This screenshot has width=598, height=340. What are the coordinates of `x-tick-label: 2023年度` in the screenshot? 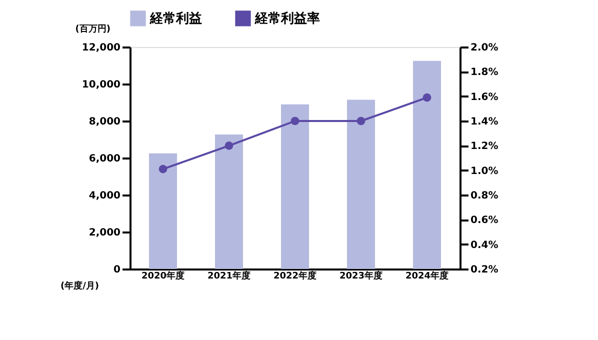 It's located at (361, 276).